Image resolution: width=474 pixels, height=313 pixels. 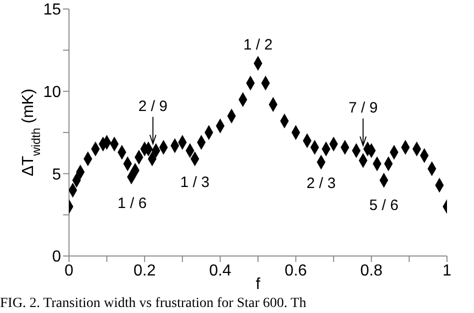 What do you see at coordinates (153, 304) in the screenshot?
I see `caption: FIG. 2. Transition width vs frustration for Star 600. Th` at bounding box center [153, 304].